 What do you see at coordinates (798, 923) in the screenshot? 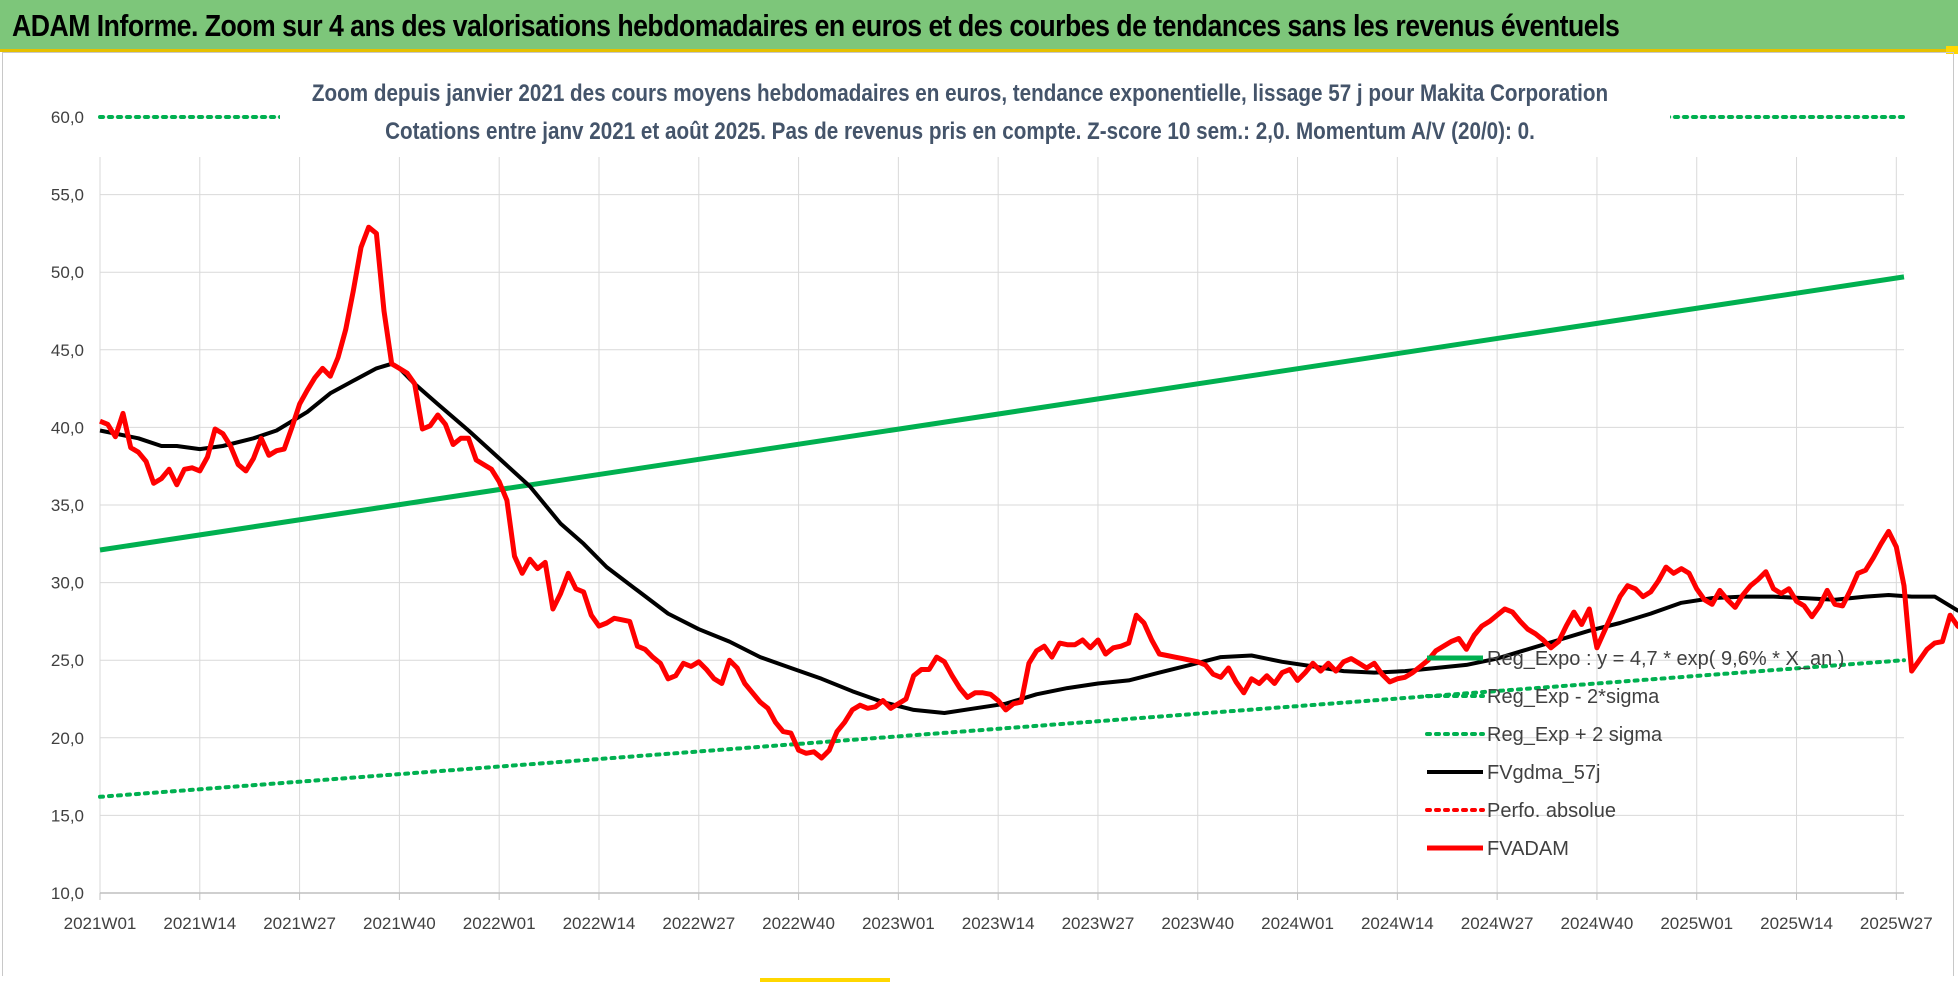
I see `x-tick-label: 2022W40` at bounding box center [798, 923].